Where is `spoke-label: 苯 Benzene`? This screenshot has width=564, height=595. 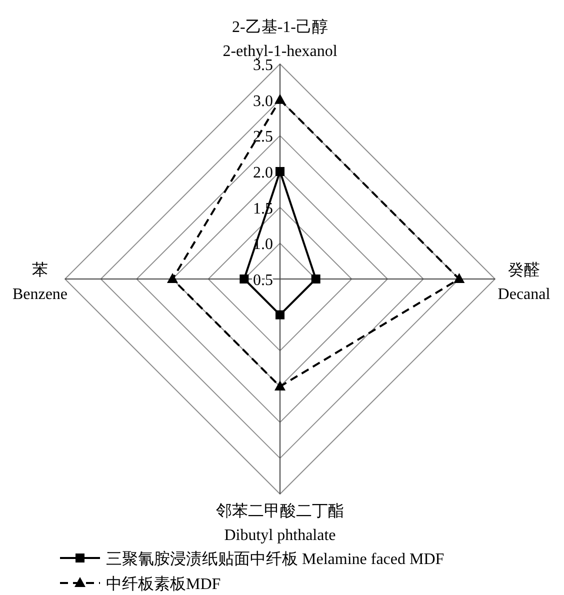 spoke-label: 苯 Benzene is located at coordinates (40, 282).